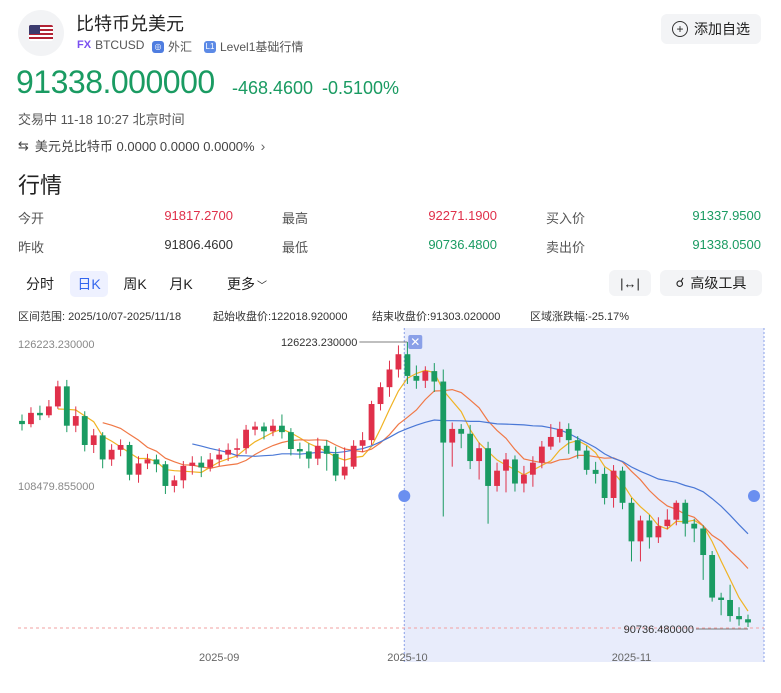 The width and height of the screenshot is (781, 693). What do you see at coordinates (309, 317) in the screenshot?
I see `range-start-value: 122018.920000` at bounding box center [309, 317].